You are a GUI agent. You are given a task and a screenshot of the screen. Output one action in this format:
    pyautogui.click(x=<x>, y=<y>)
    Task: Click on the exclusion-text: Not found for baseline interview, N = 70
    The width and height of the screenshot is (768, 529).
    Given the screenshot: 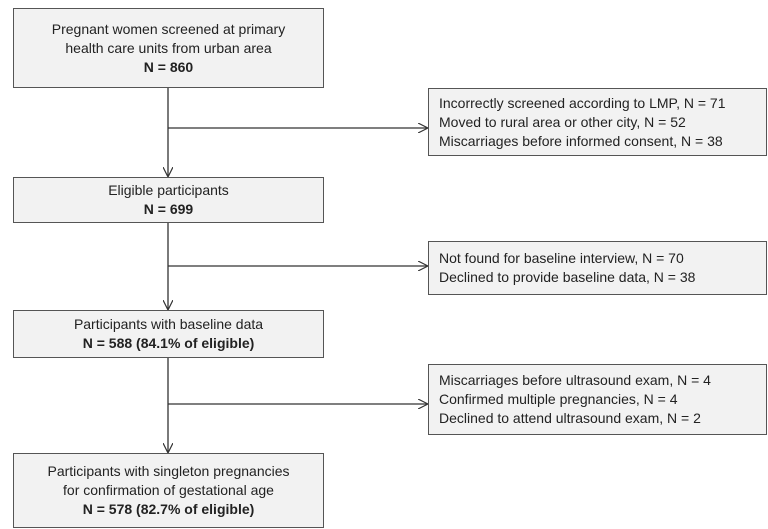 What is the action you would take?
    pyautogui.click(x=561, y=258)
    